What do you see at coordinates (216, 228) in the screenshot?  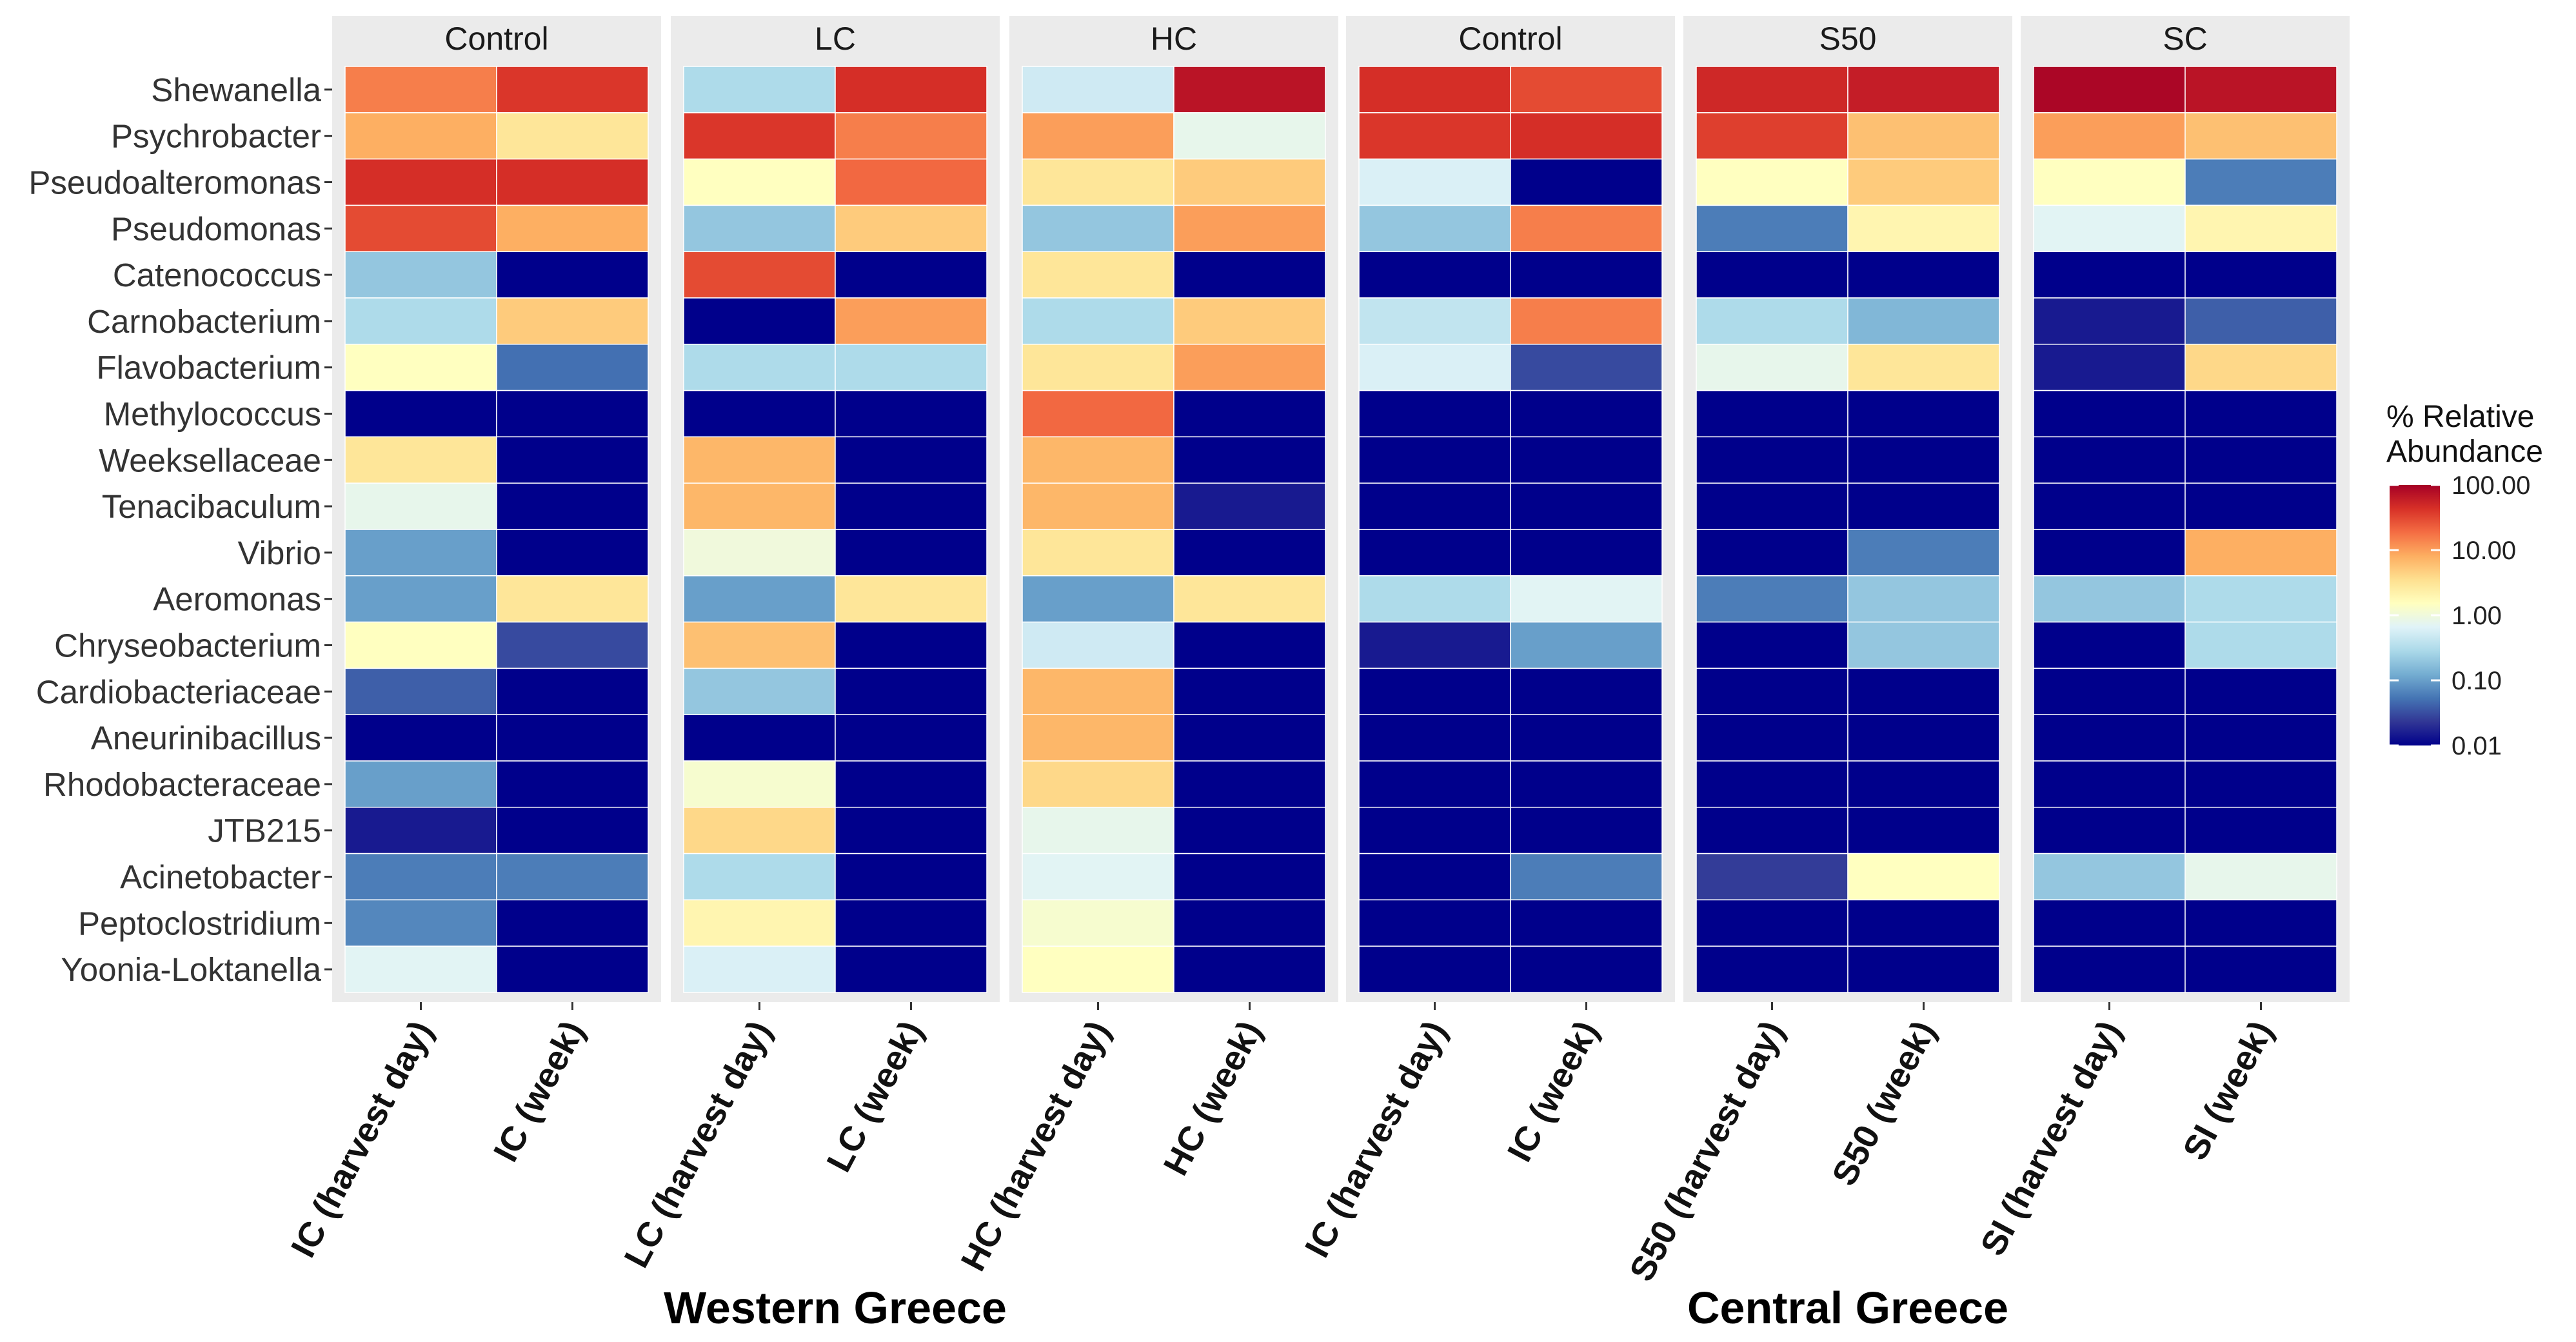 I see `y-tick-label: Pseudomonas` at bounding box center [216, 228].